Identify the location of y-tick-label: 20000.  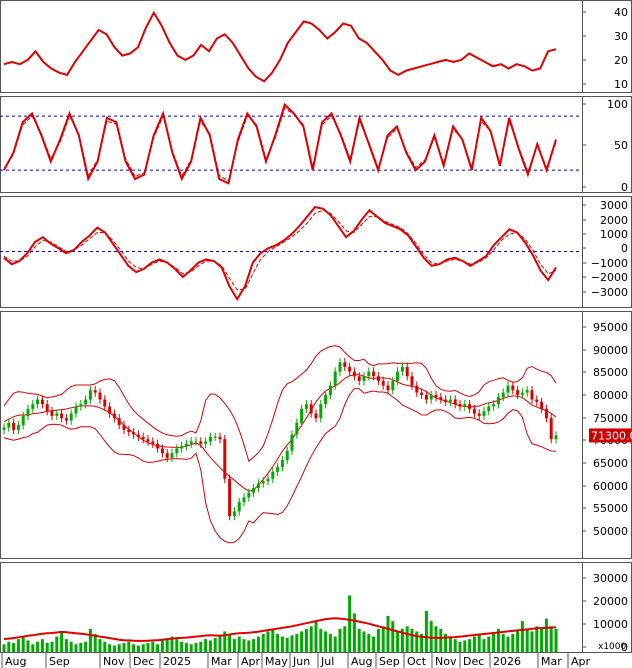
(610, 601).